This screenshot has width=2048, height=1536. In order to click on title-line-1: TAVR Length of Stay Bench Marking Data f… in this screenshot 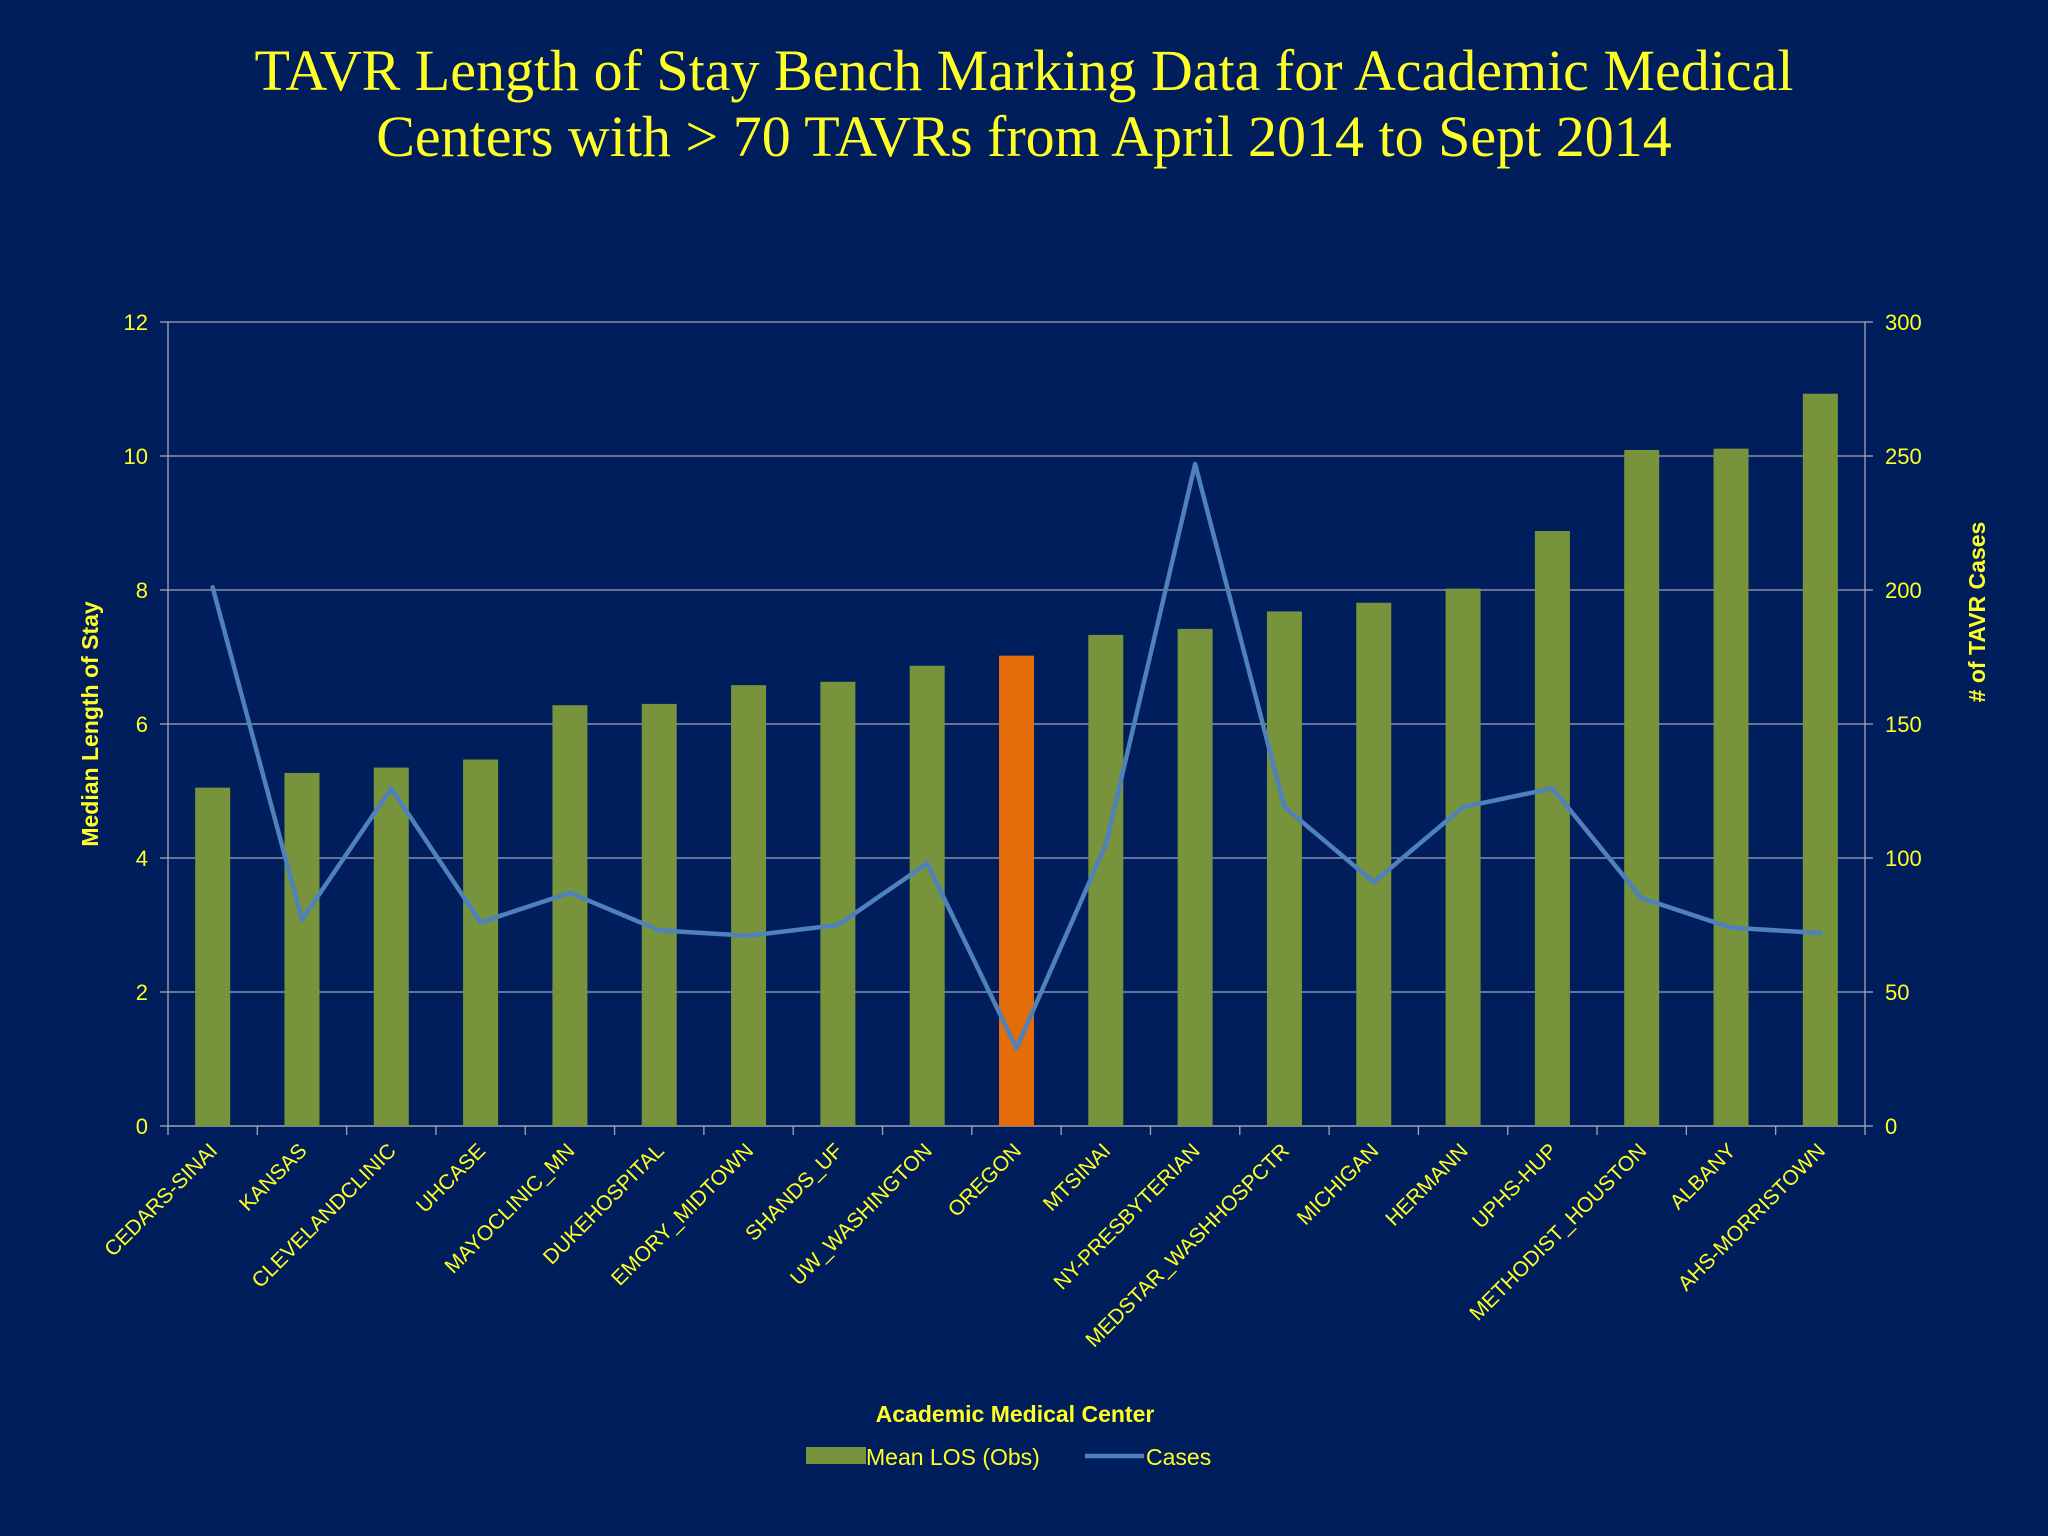, I will do `click(1024, 70)`.